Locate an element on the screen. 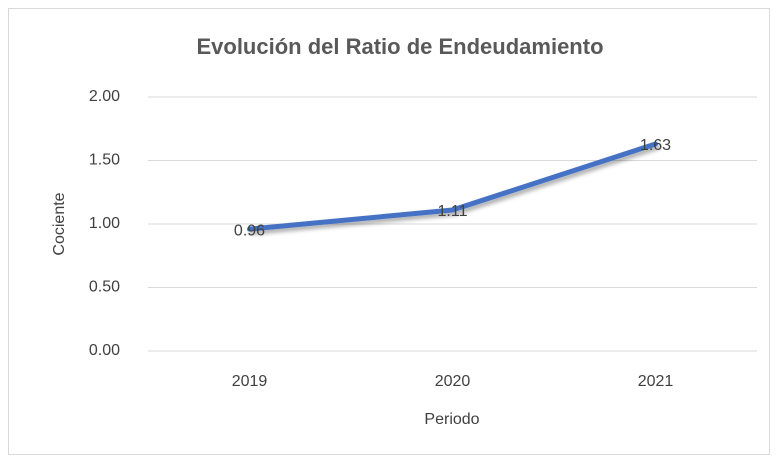 This screenshot has width=779, height=459. data-label: 0.96 is located at coordinates (249, 230).